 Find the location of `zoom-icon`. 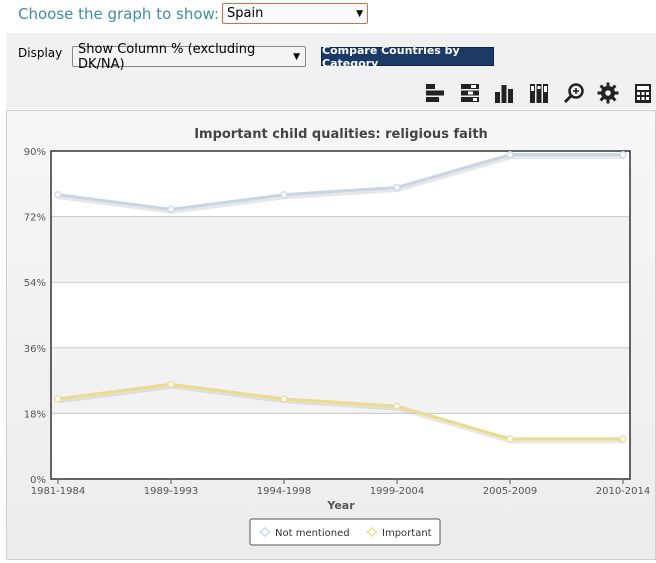

zoom-icon is located at coordinates (573, 93).